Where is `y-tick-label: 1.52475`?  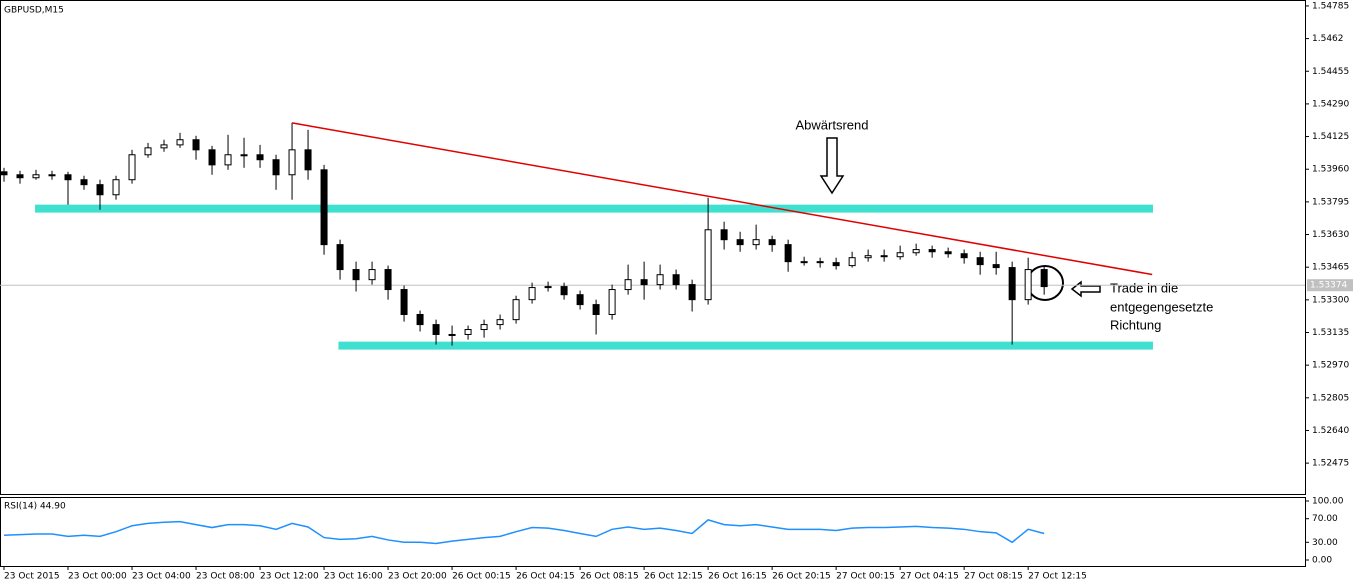 y-tick-label: 1.52475 is located at coordinates (1330, 464).